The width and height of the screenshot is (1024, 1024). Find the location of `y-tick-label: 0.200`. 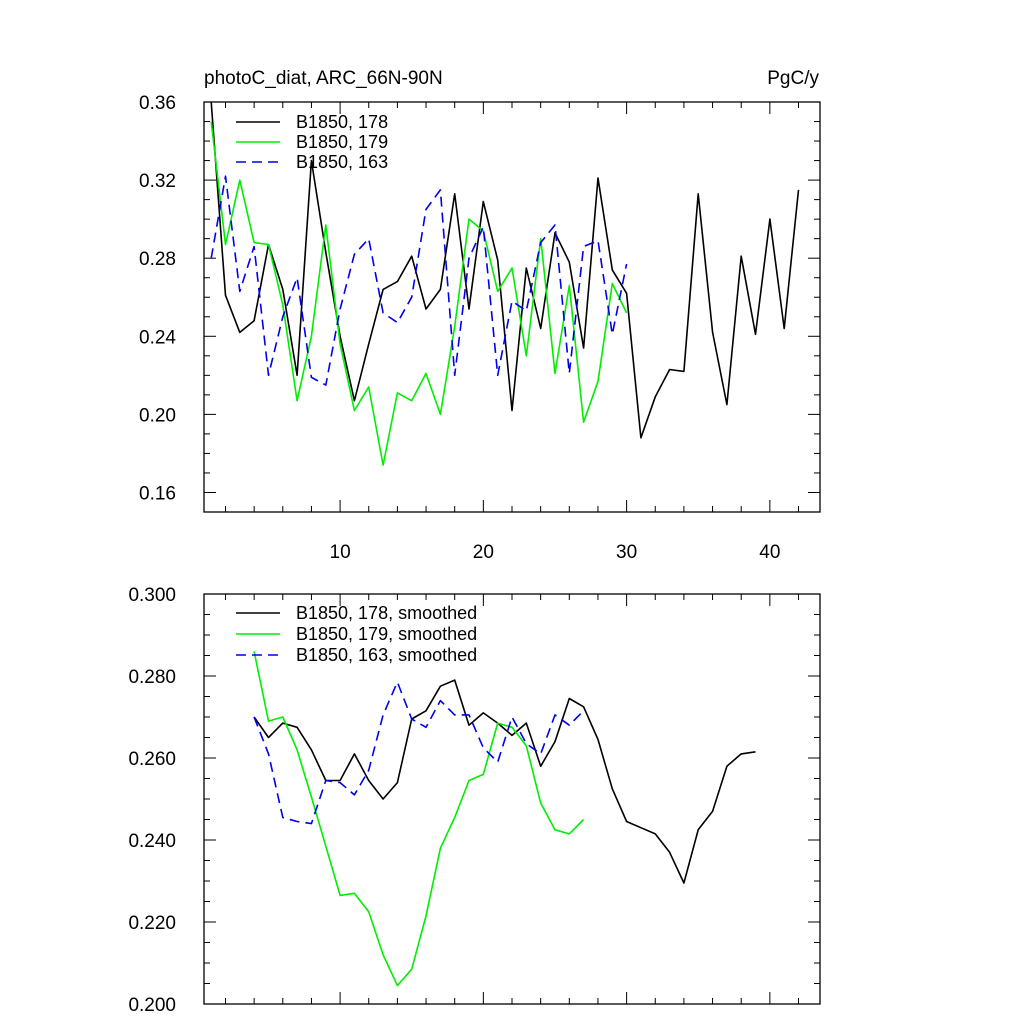

y-tick-label: 0.200 is located at coordinates (152, 1005).